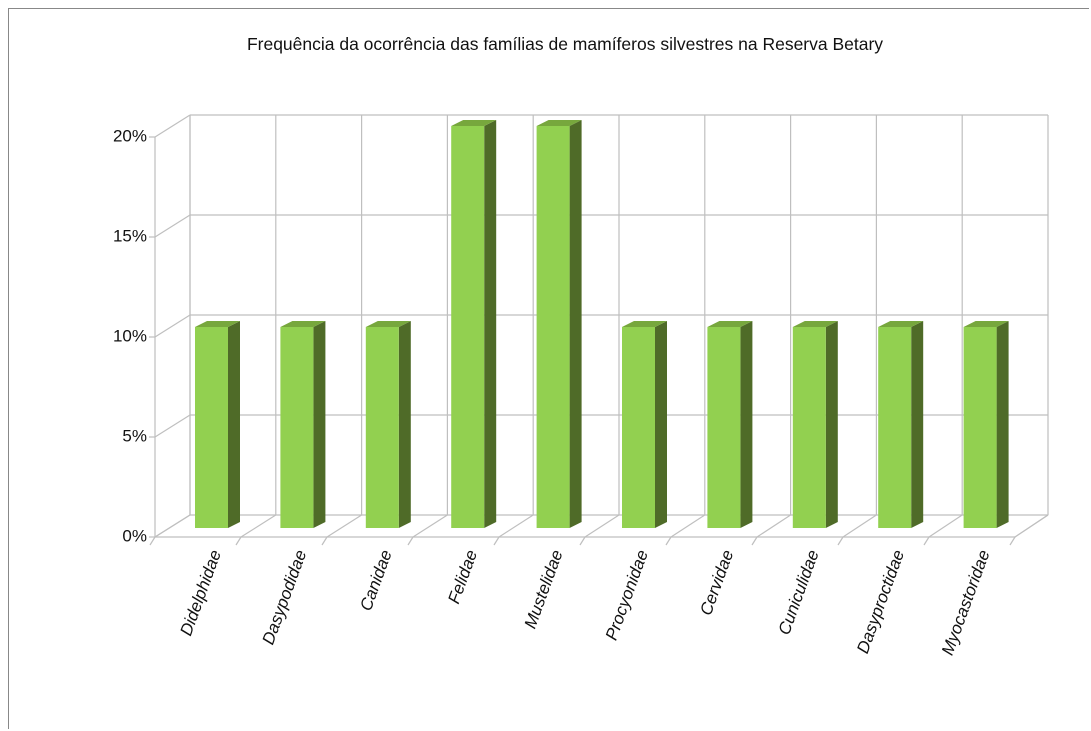 This screenshot has height=731, width=1091. Describe the element at coordinates (880, 601) in the screenshot. I see `x-tick-label: Dasyproctidae` at that location.